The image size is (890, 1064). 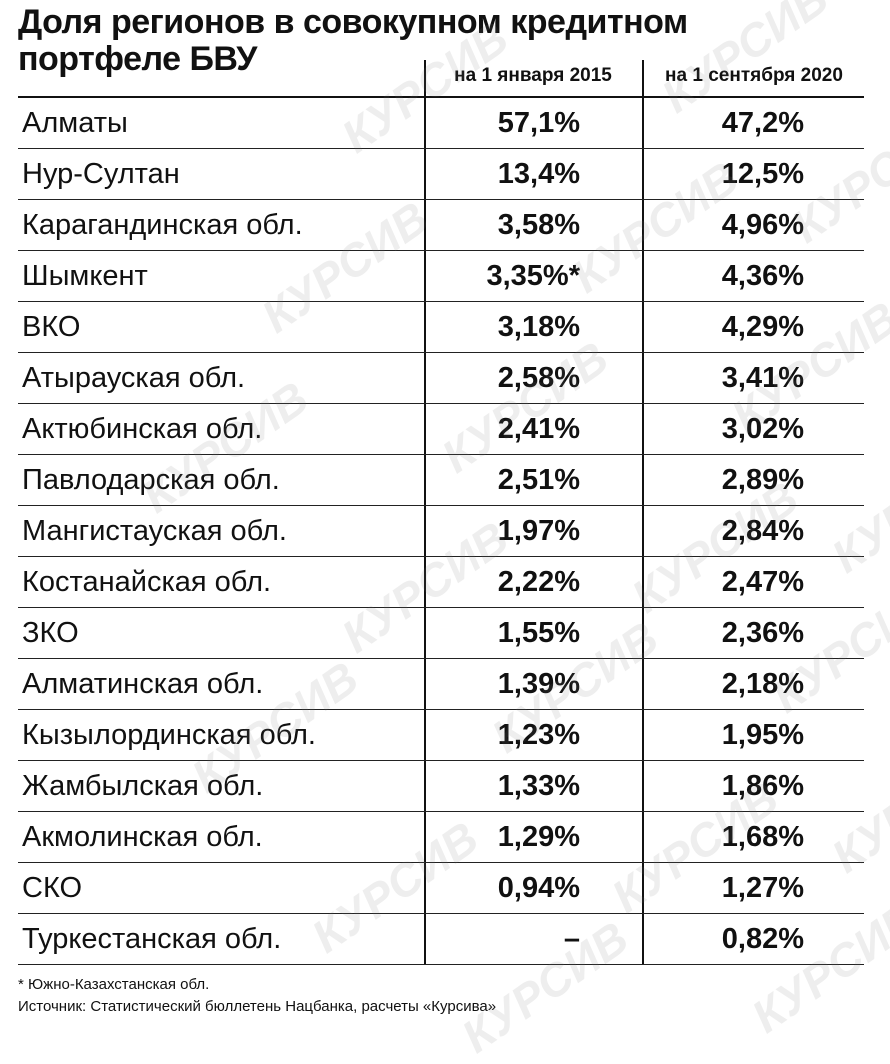 I want to click on share-2020: 0,82%, so click(x=762, y=939).